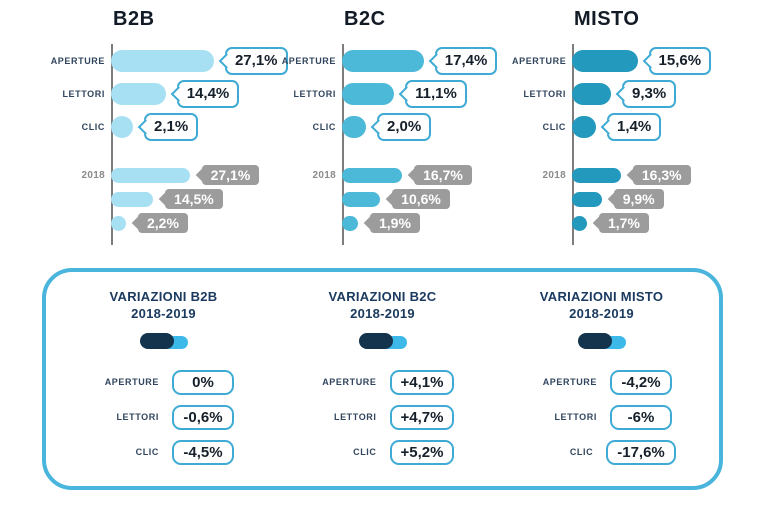 This screenshot has width=768, height=509. Describe the element at coordinates (203, 417) in the screenshot. I see `variation-value-badge: -0,6%` at that location.